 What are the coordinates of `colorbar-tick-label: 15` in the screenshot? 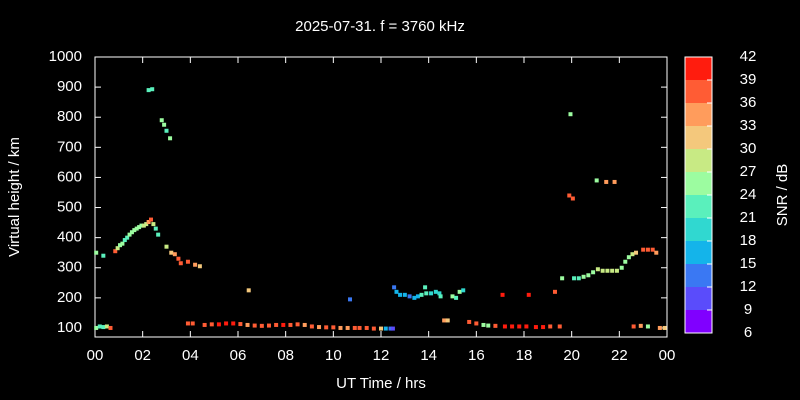 It's located at (748, 263).